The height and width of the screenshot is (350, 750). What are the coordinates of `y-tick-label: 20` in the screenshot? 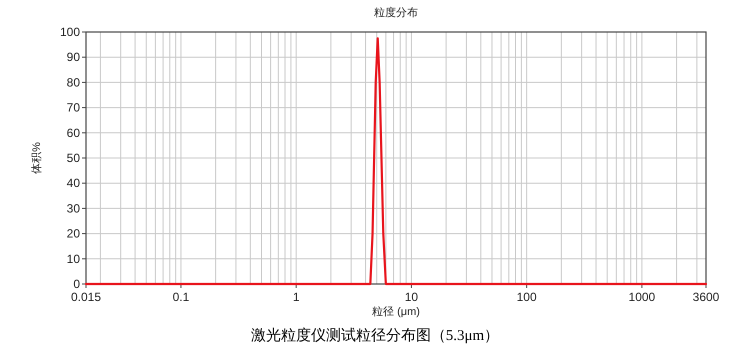 It's located at (73, 233).